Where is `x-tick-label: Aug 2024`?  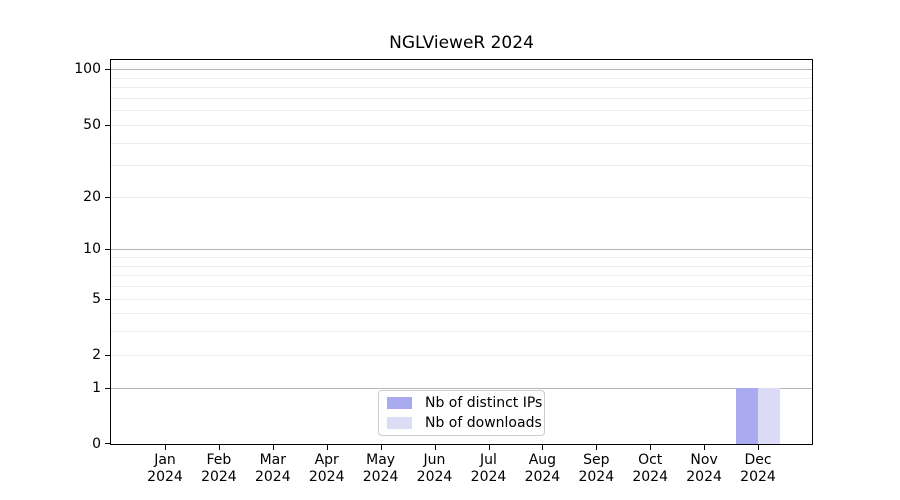
x-tick-label: Aug 2024 is located at coordinates (543, 468).